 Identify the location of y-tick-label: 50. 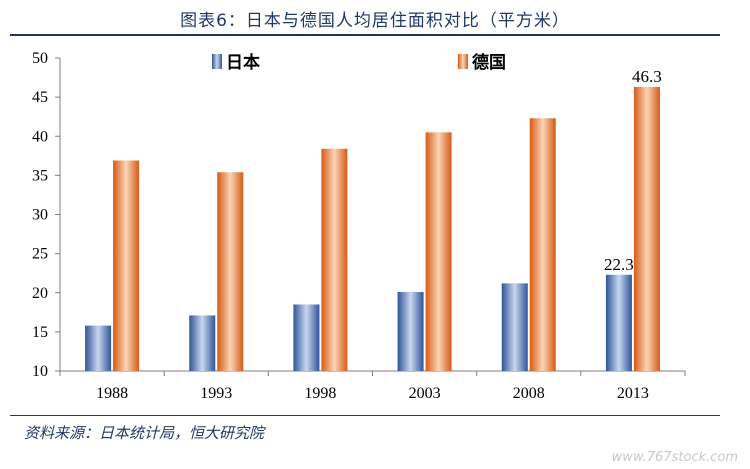
(40, 58).